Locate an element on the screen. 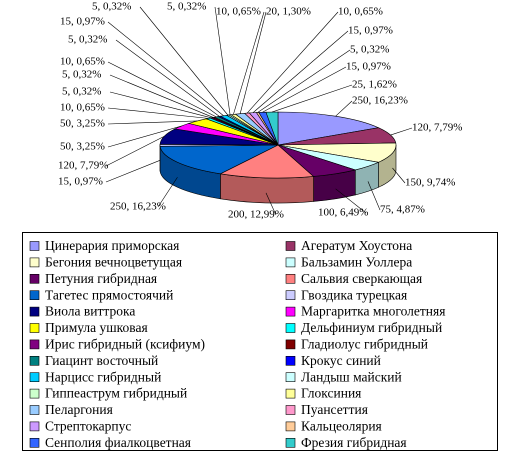 The width and height of the screenshot is (518, 452). data-label: 20, 1,30% is located at coordinates (288, 12).